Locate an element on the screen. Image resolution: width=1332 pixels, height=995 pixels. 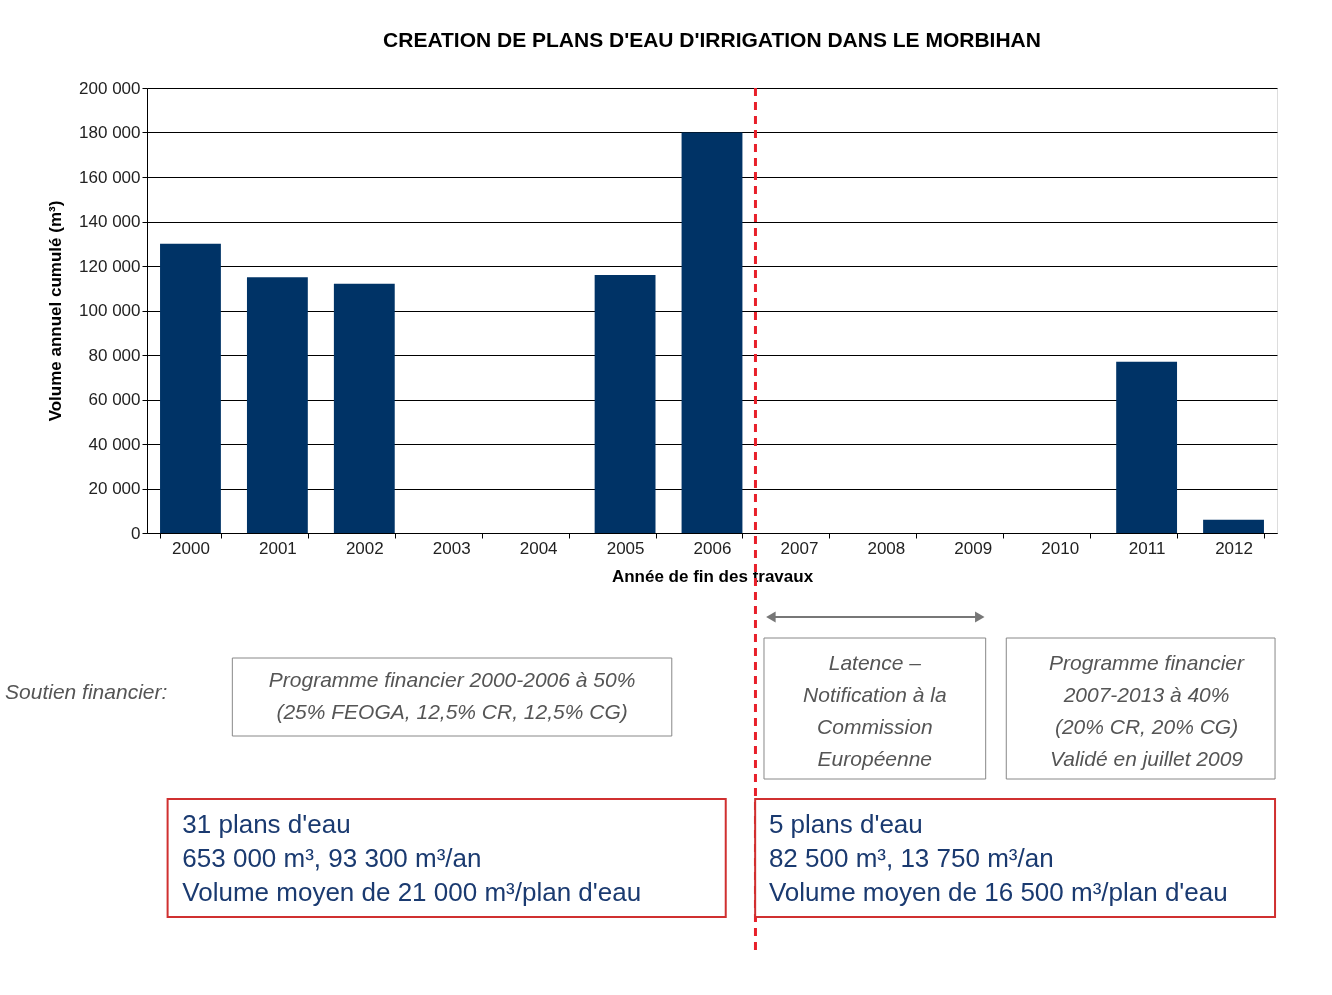
x-tick-label: 2012 is located at coordinates (1234, 548).